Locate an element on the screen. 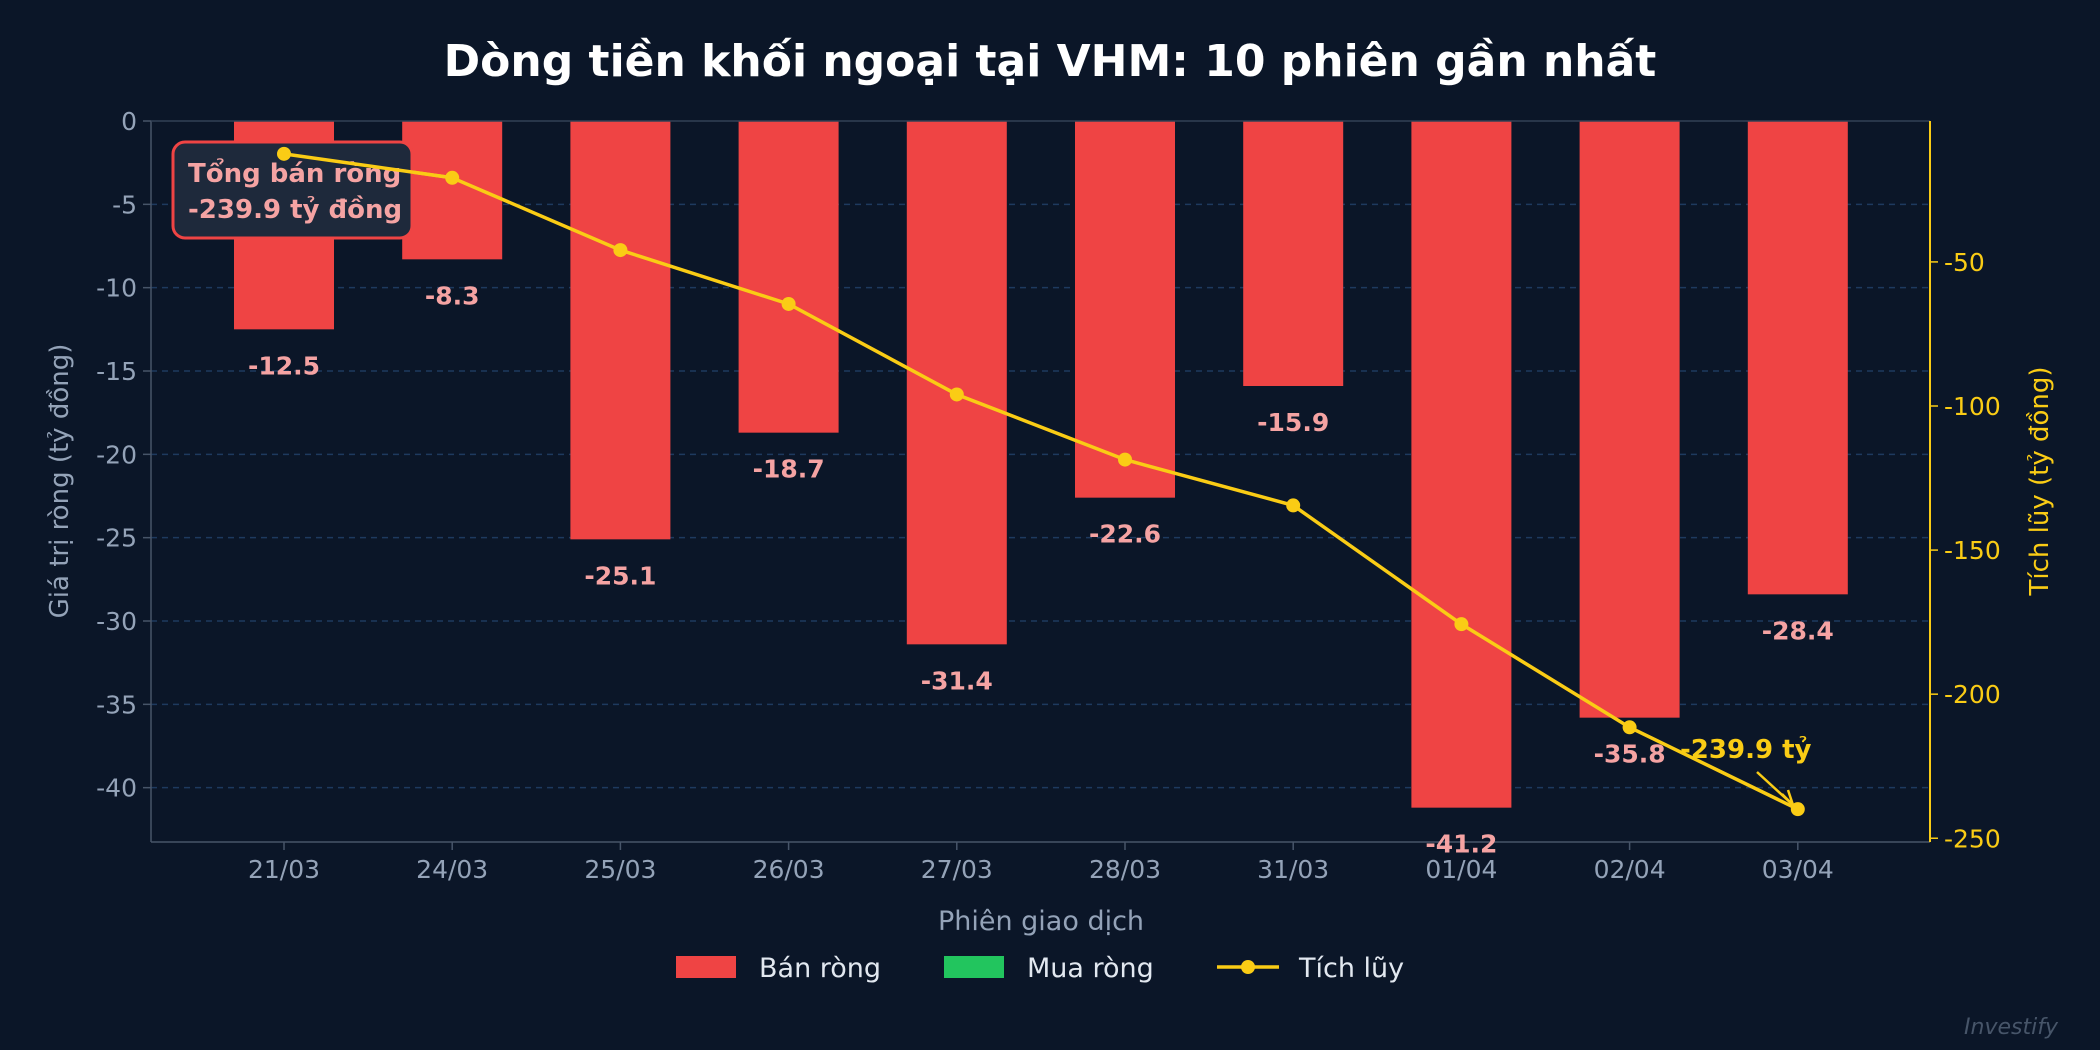 The width and height of the screenshot is (2100, 1050). bar-value-label: -25.1 is located at coordinates (620, 575).